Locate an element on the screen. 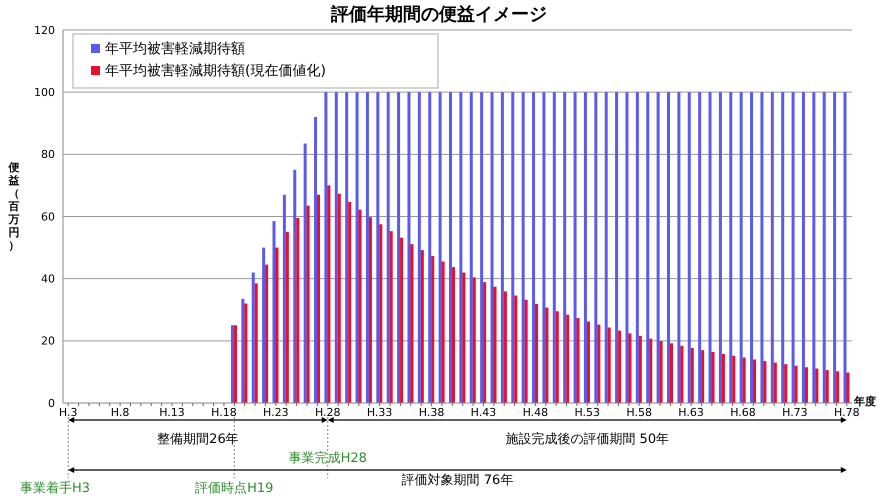  y-tick-label: 100 is located at coordinates (44, 93).